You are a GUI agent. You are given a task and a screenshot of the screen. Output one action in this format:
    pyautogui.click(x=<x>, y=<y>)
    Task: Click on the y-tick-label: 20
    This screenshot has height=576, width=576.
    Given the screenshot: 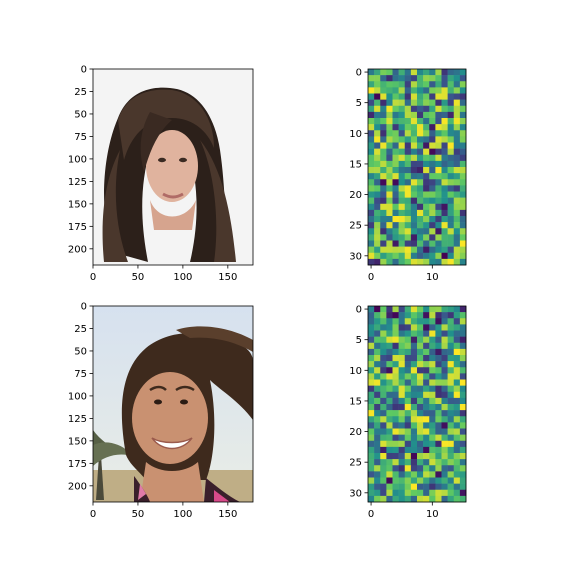 What is the action you would take?
    pyautogui.click(x=355, y=432)
    